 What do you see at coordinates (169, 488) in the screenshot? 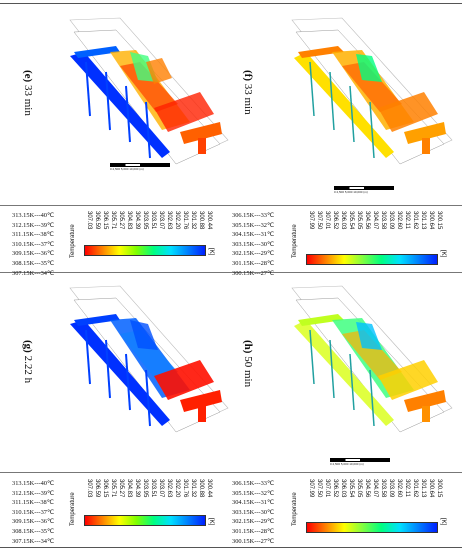
I see `legend-tick: 302.63` at bounding box center [169, 488].